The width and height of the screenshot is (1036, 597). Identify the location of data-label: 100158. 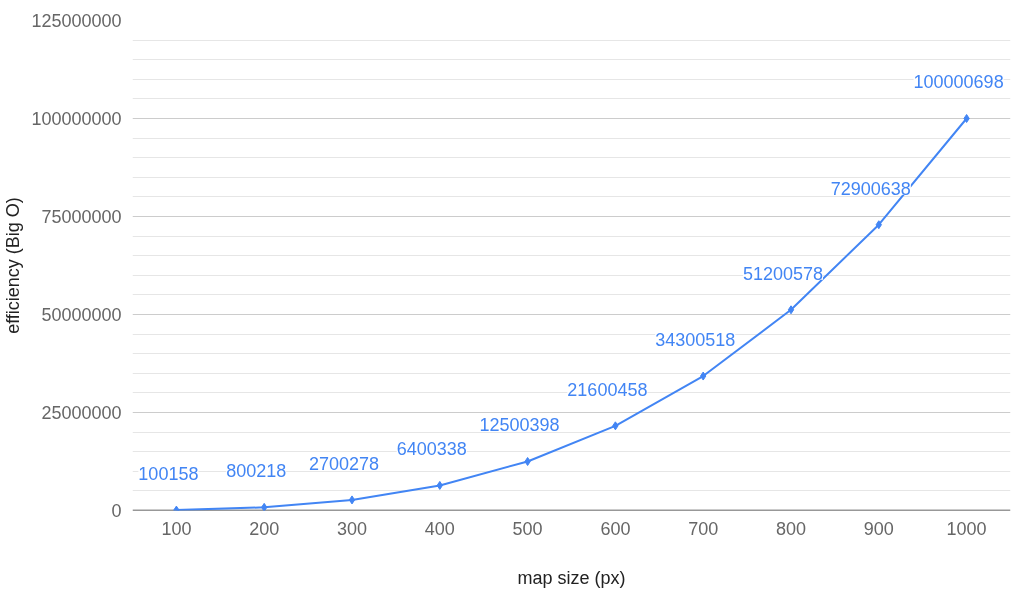
(168, 474).